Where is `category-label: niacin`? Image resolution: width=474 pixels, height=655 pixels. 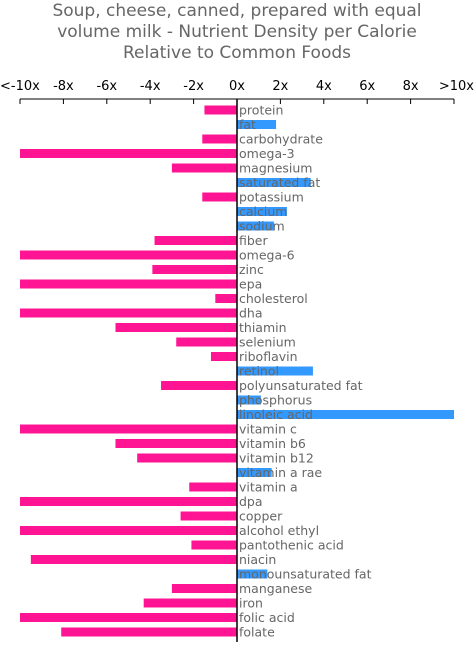
category-label: niacin is located at coordinates (257, 559).